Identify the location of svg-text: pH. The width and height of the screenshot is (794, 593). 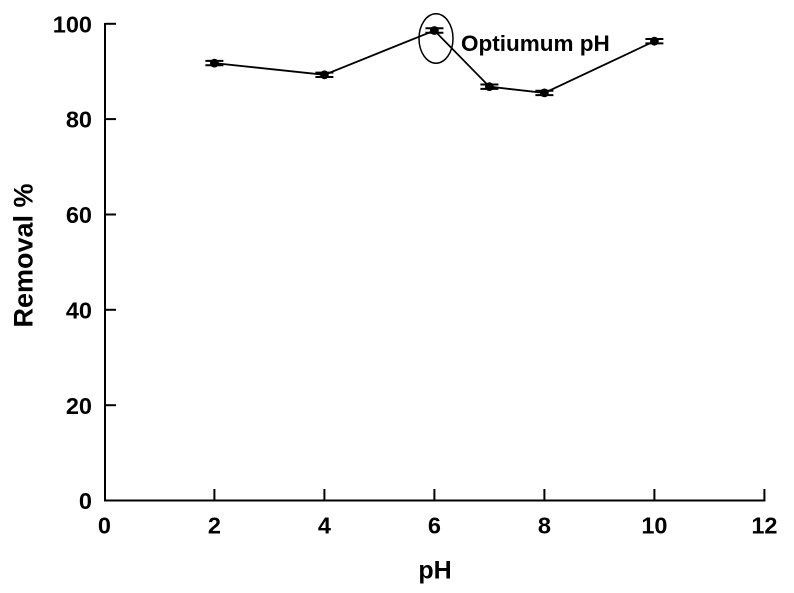
(434, 570).